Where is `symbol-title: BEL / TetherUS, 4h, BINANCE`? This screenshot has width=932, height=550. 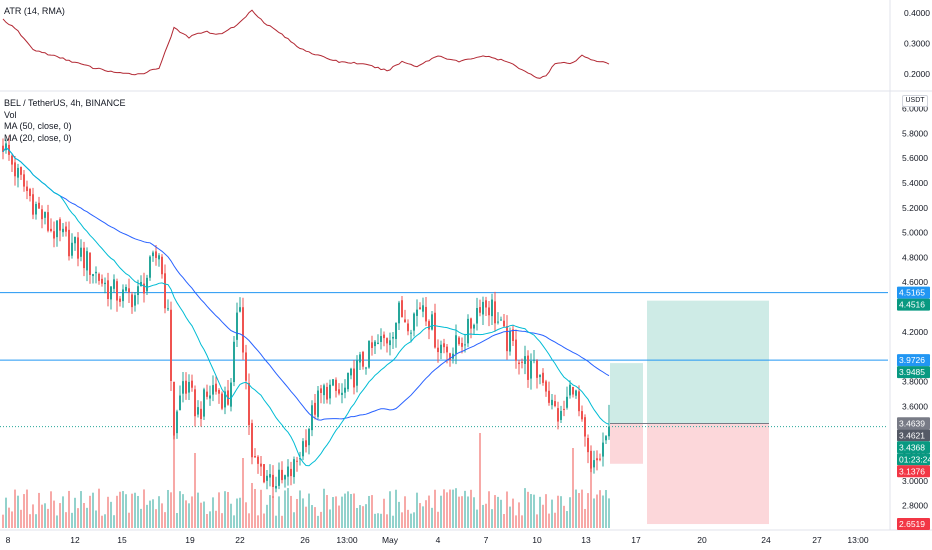
symbol-title: BEL / TetherUS, 4h, BINANCE is located at coordinates (65, 103).